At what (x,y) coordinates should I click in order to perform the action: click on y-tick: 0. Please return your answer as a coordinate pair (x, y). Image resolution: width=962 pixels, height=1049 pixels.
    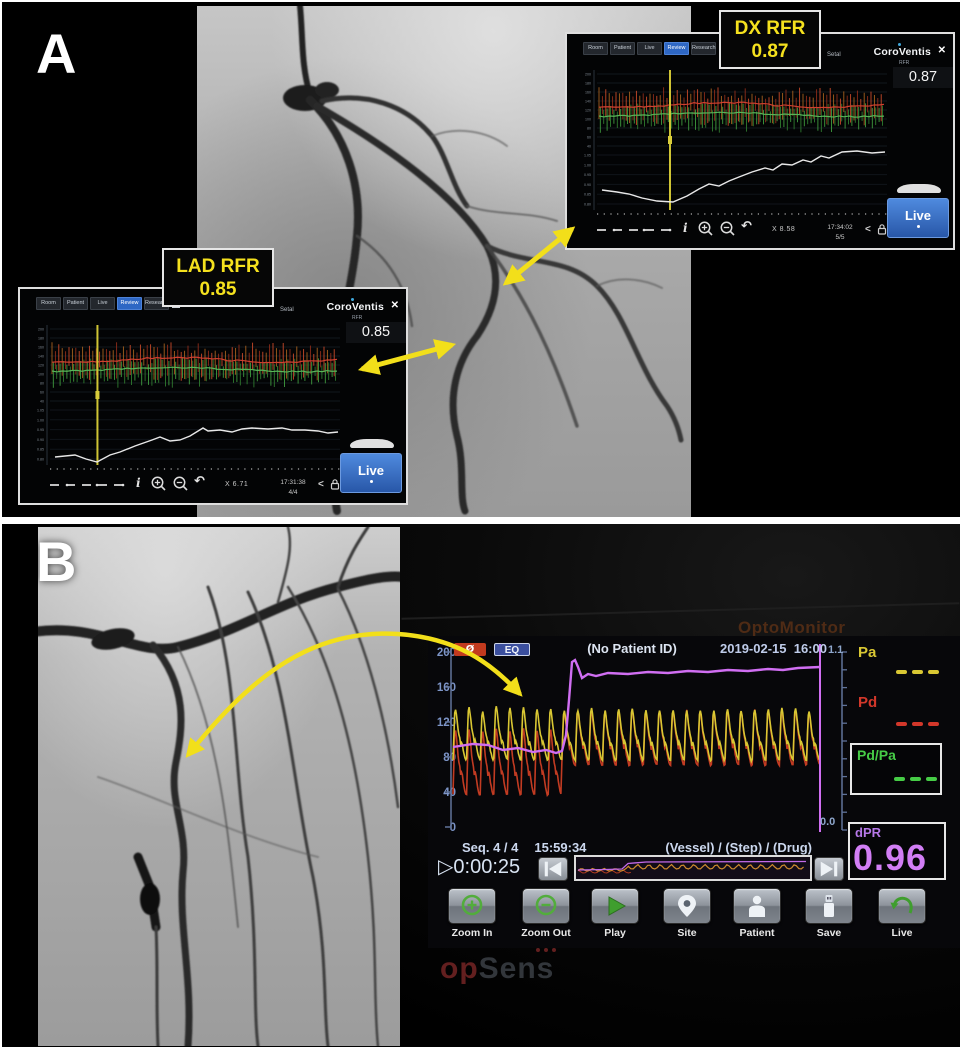
    Looking at the image, I should click on (453, 828).